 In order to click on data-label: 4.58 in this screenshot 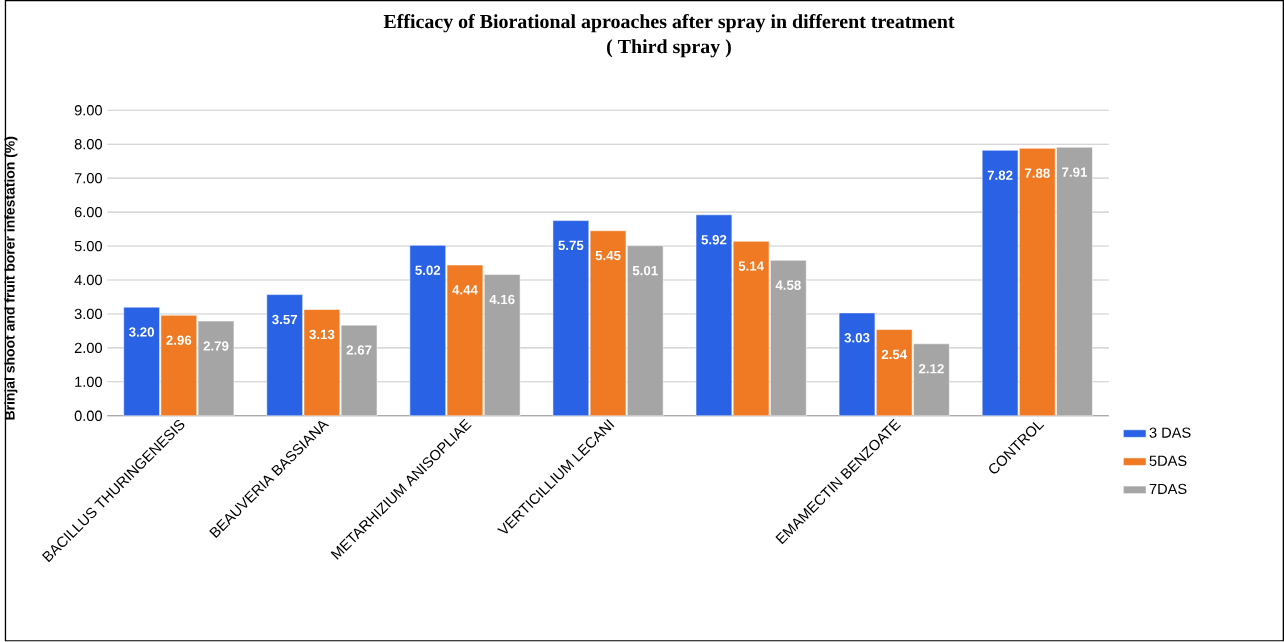, I will do `click(788, 285)`.